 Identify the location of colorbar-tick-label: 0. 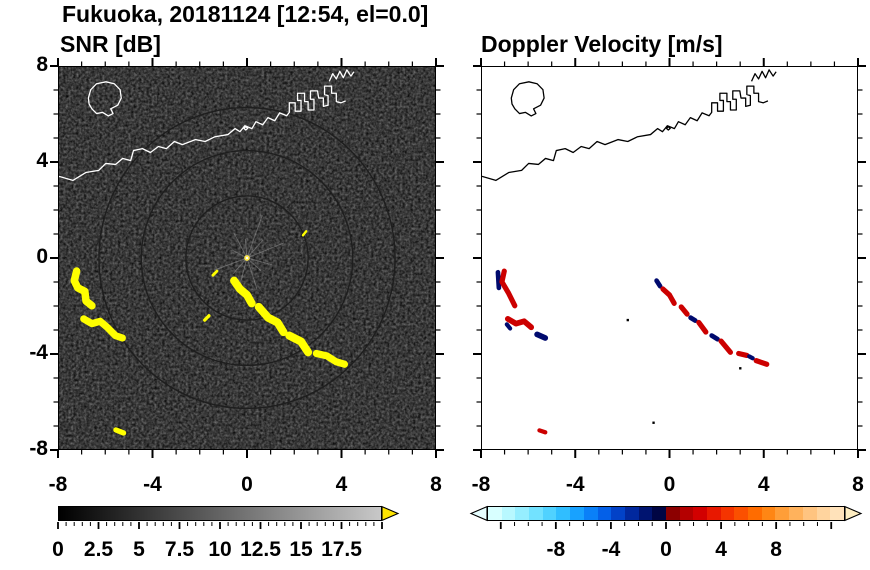
(666, 549).